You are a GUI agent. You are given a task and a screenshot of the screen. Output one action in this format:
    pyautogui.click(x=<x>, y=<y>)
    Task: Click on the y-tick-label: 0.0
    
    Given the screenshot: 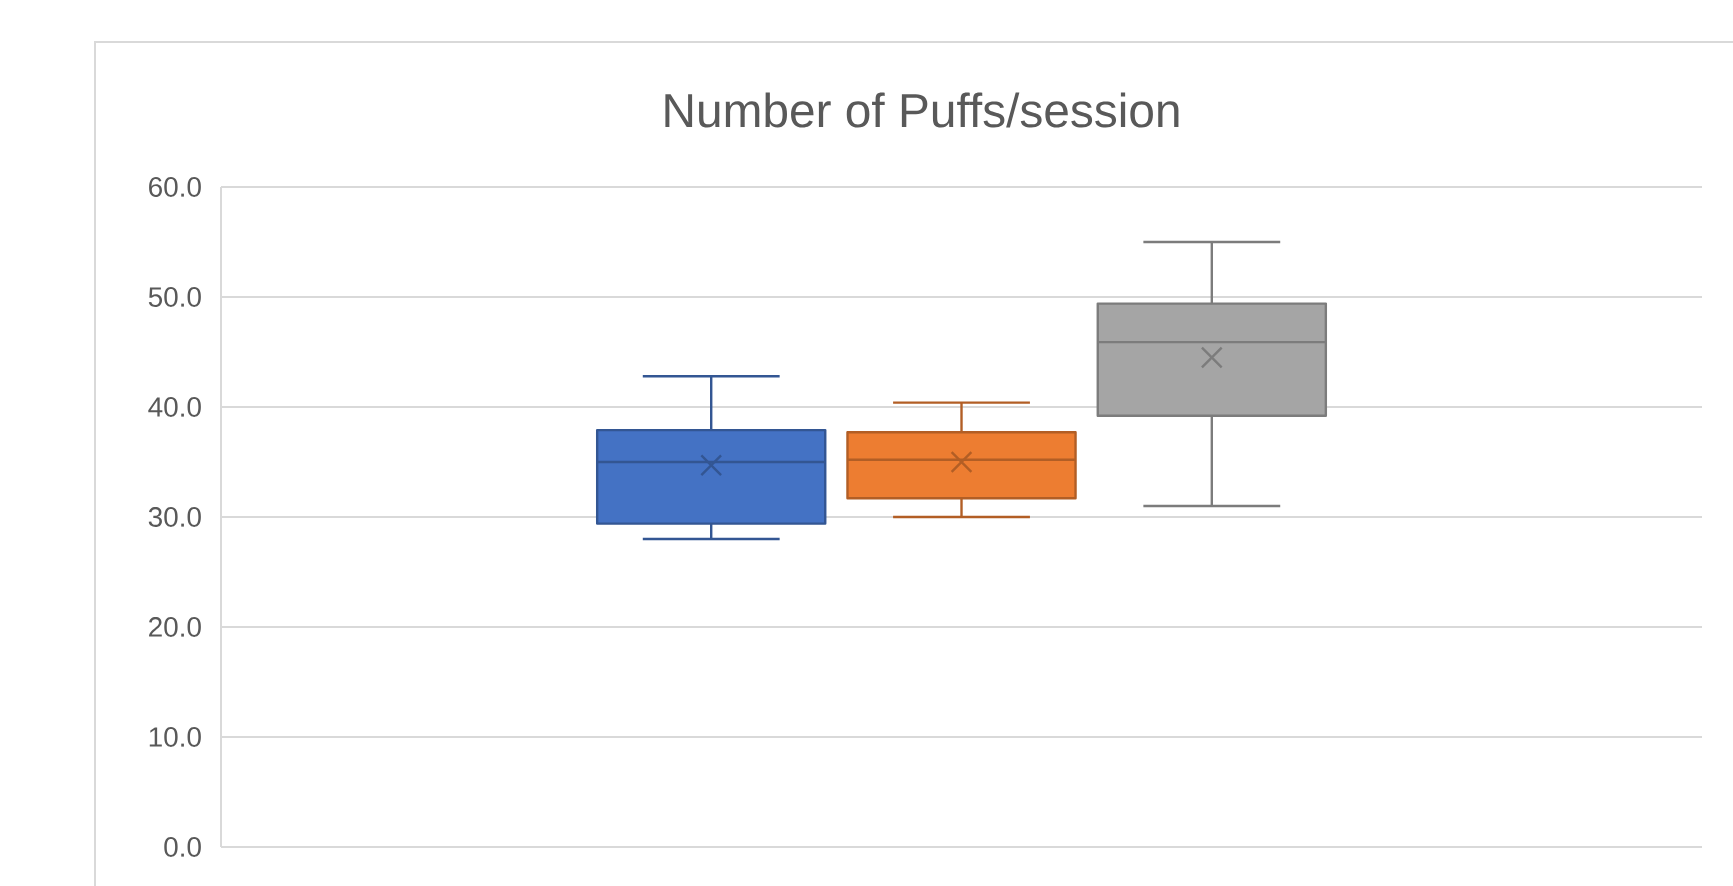 What is the action you would take?
    pyautogui.click(x=182, y=847)
    